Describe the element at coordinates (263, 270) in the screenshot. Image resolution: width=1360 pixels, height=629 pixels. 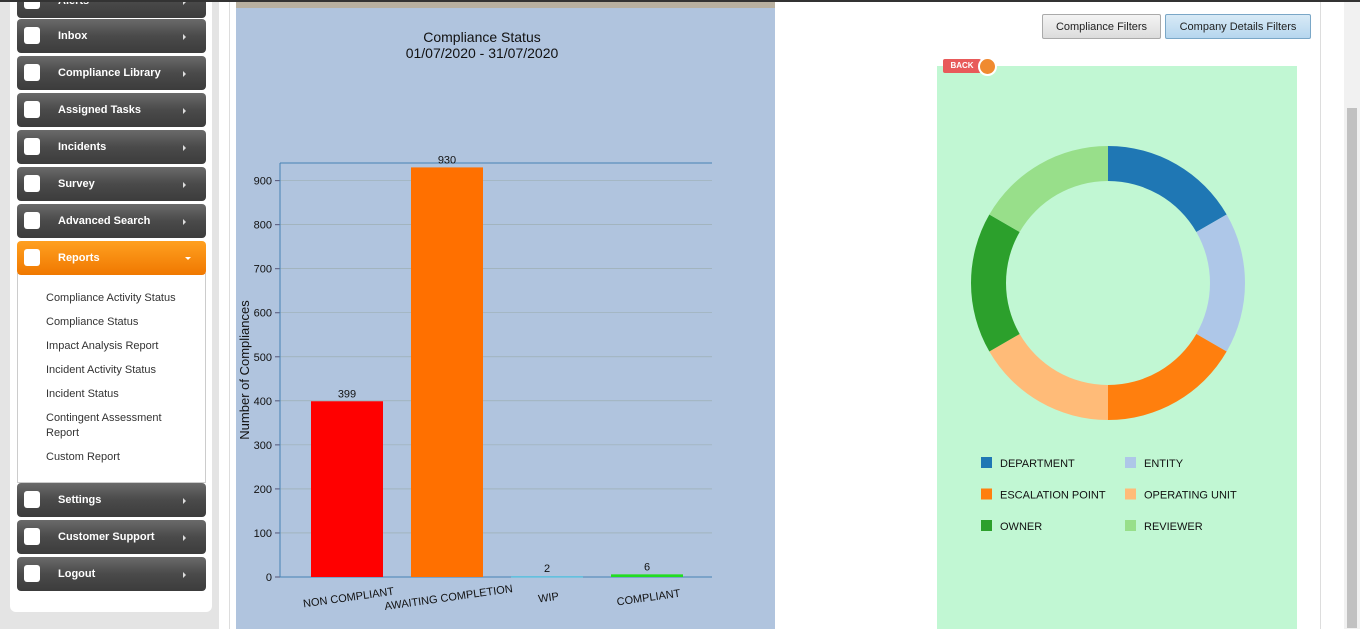
I see `y-tick-label: 700` at that location.